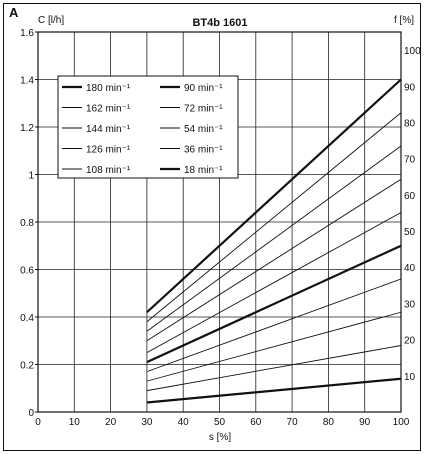  What do you see at coordinates (75, 422) in the screenshot?
I see `x-tick-label: 10` at bounding box center [75, 422].